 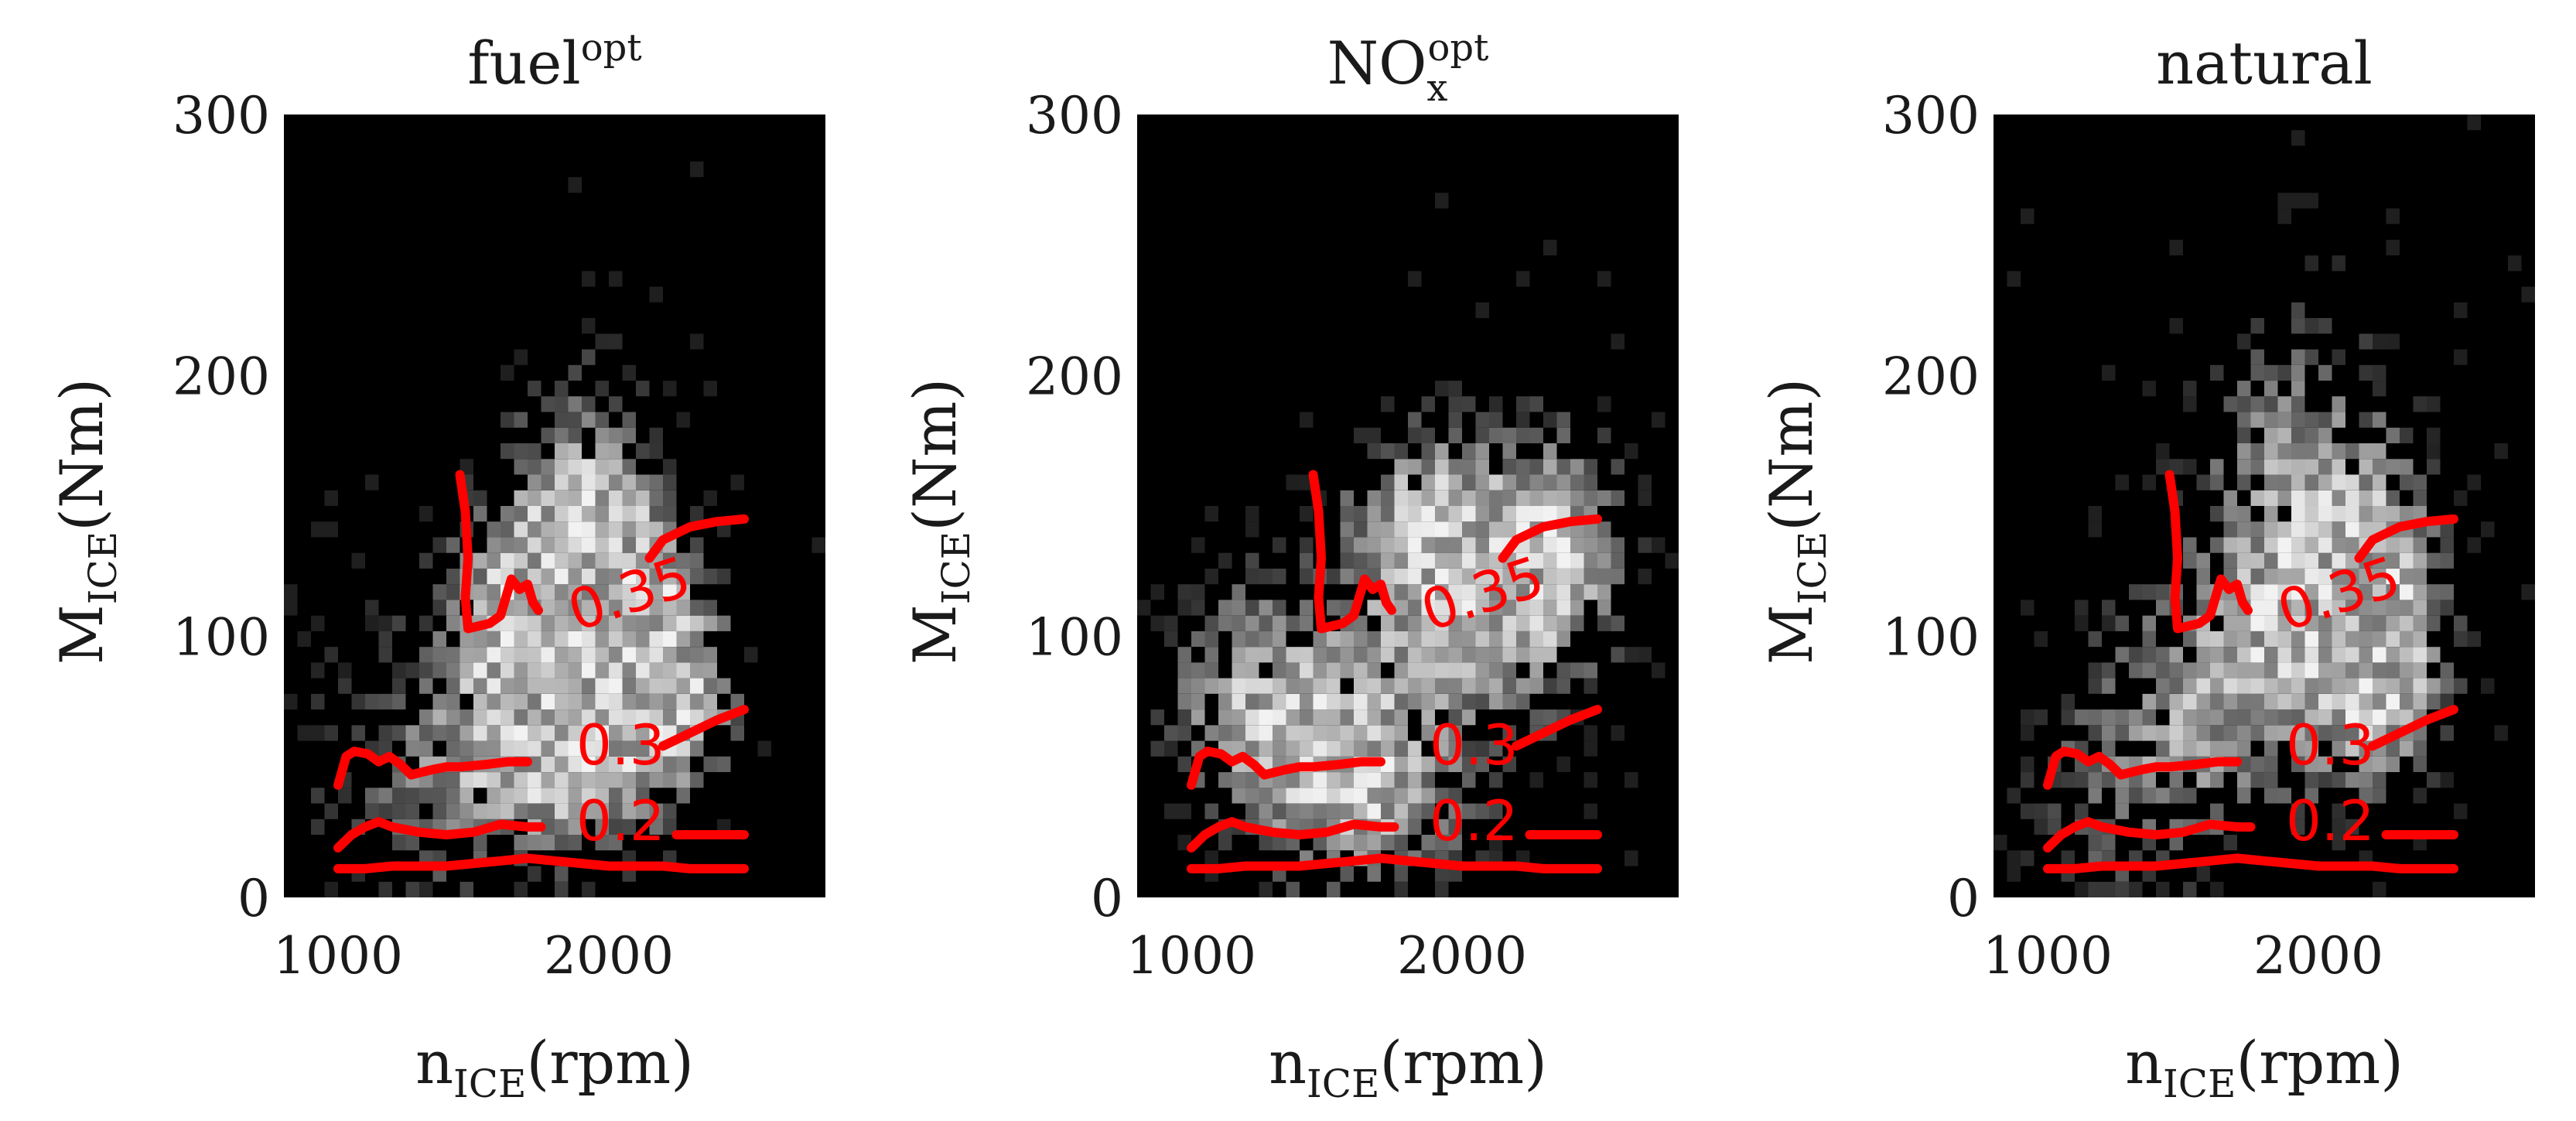 What do you see at coordinates (620, 745) in the screenshot?
I see `contour-label: 0.3` at bounding box center [620, 745].